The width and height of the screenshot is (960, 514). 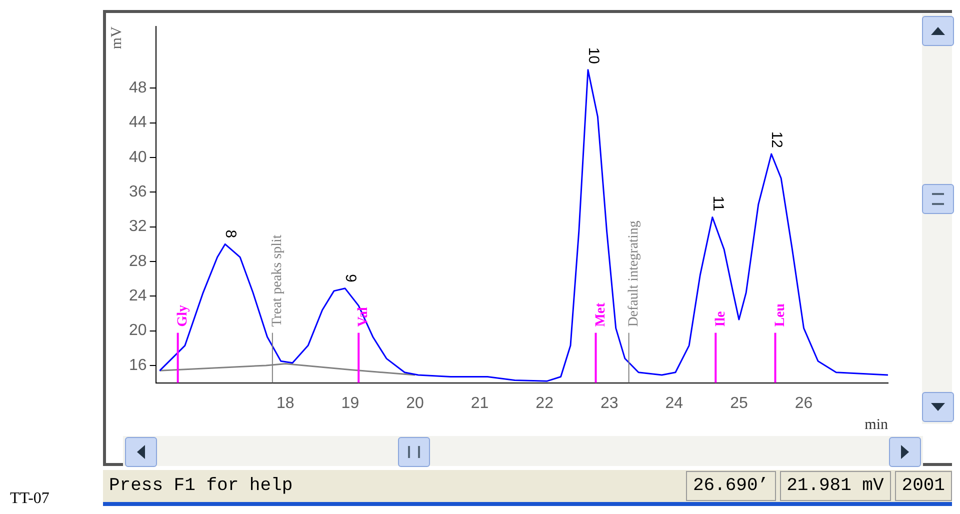 What do you see at coordinates (278, 280) in the screenshot?
I see `ref-line-label: Treat peaks split` at bounding box center [278, 280].